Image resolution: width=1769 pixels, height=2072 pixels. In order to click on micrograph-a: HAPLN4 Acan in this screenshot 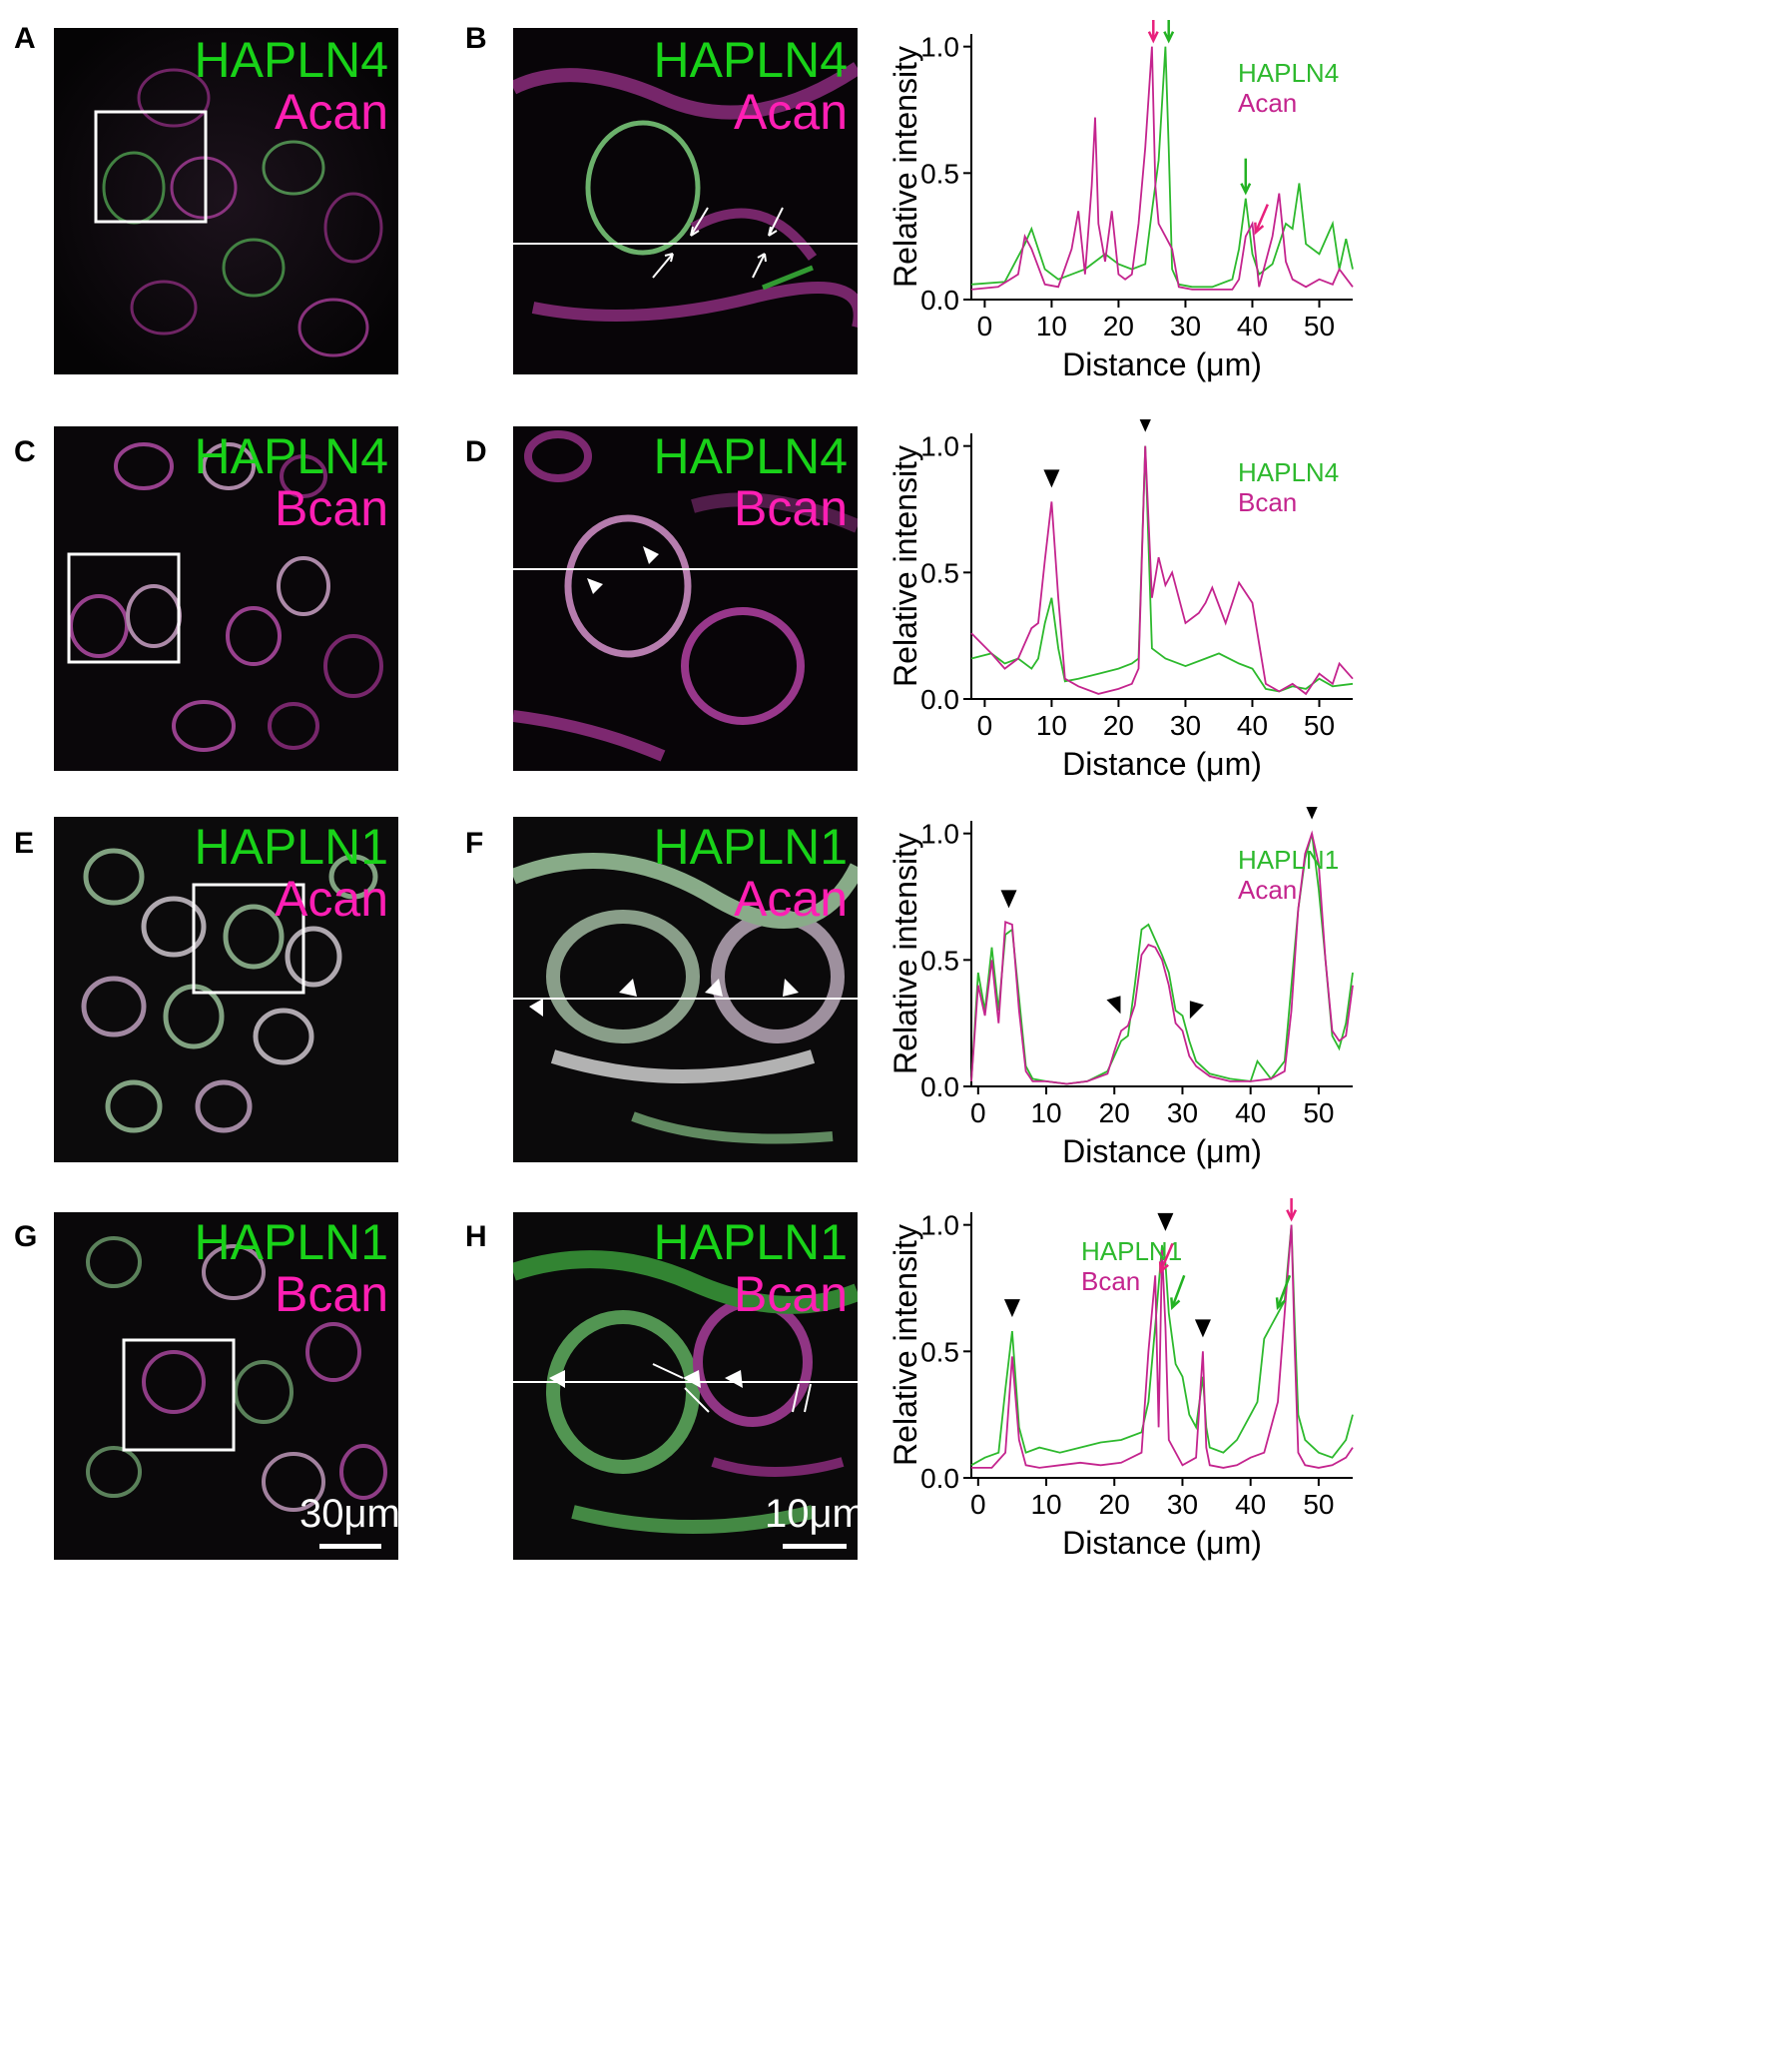, I will do `click(226, 201)`.